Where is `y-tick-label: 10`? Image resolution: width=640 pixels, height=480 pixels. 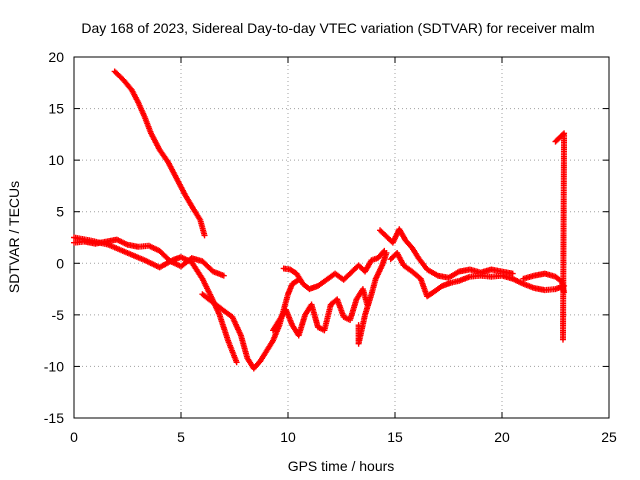 y-tick-label: 10 is located at coordinates (56, 160).